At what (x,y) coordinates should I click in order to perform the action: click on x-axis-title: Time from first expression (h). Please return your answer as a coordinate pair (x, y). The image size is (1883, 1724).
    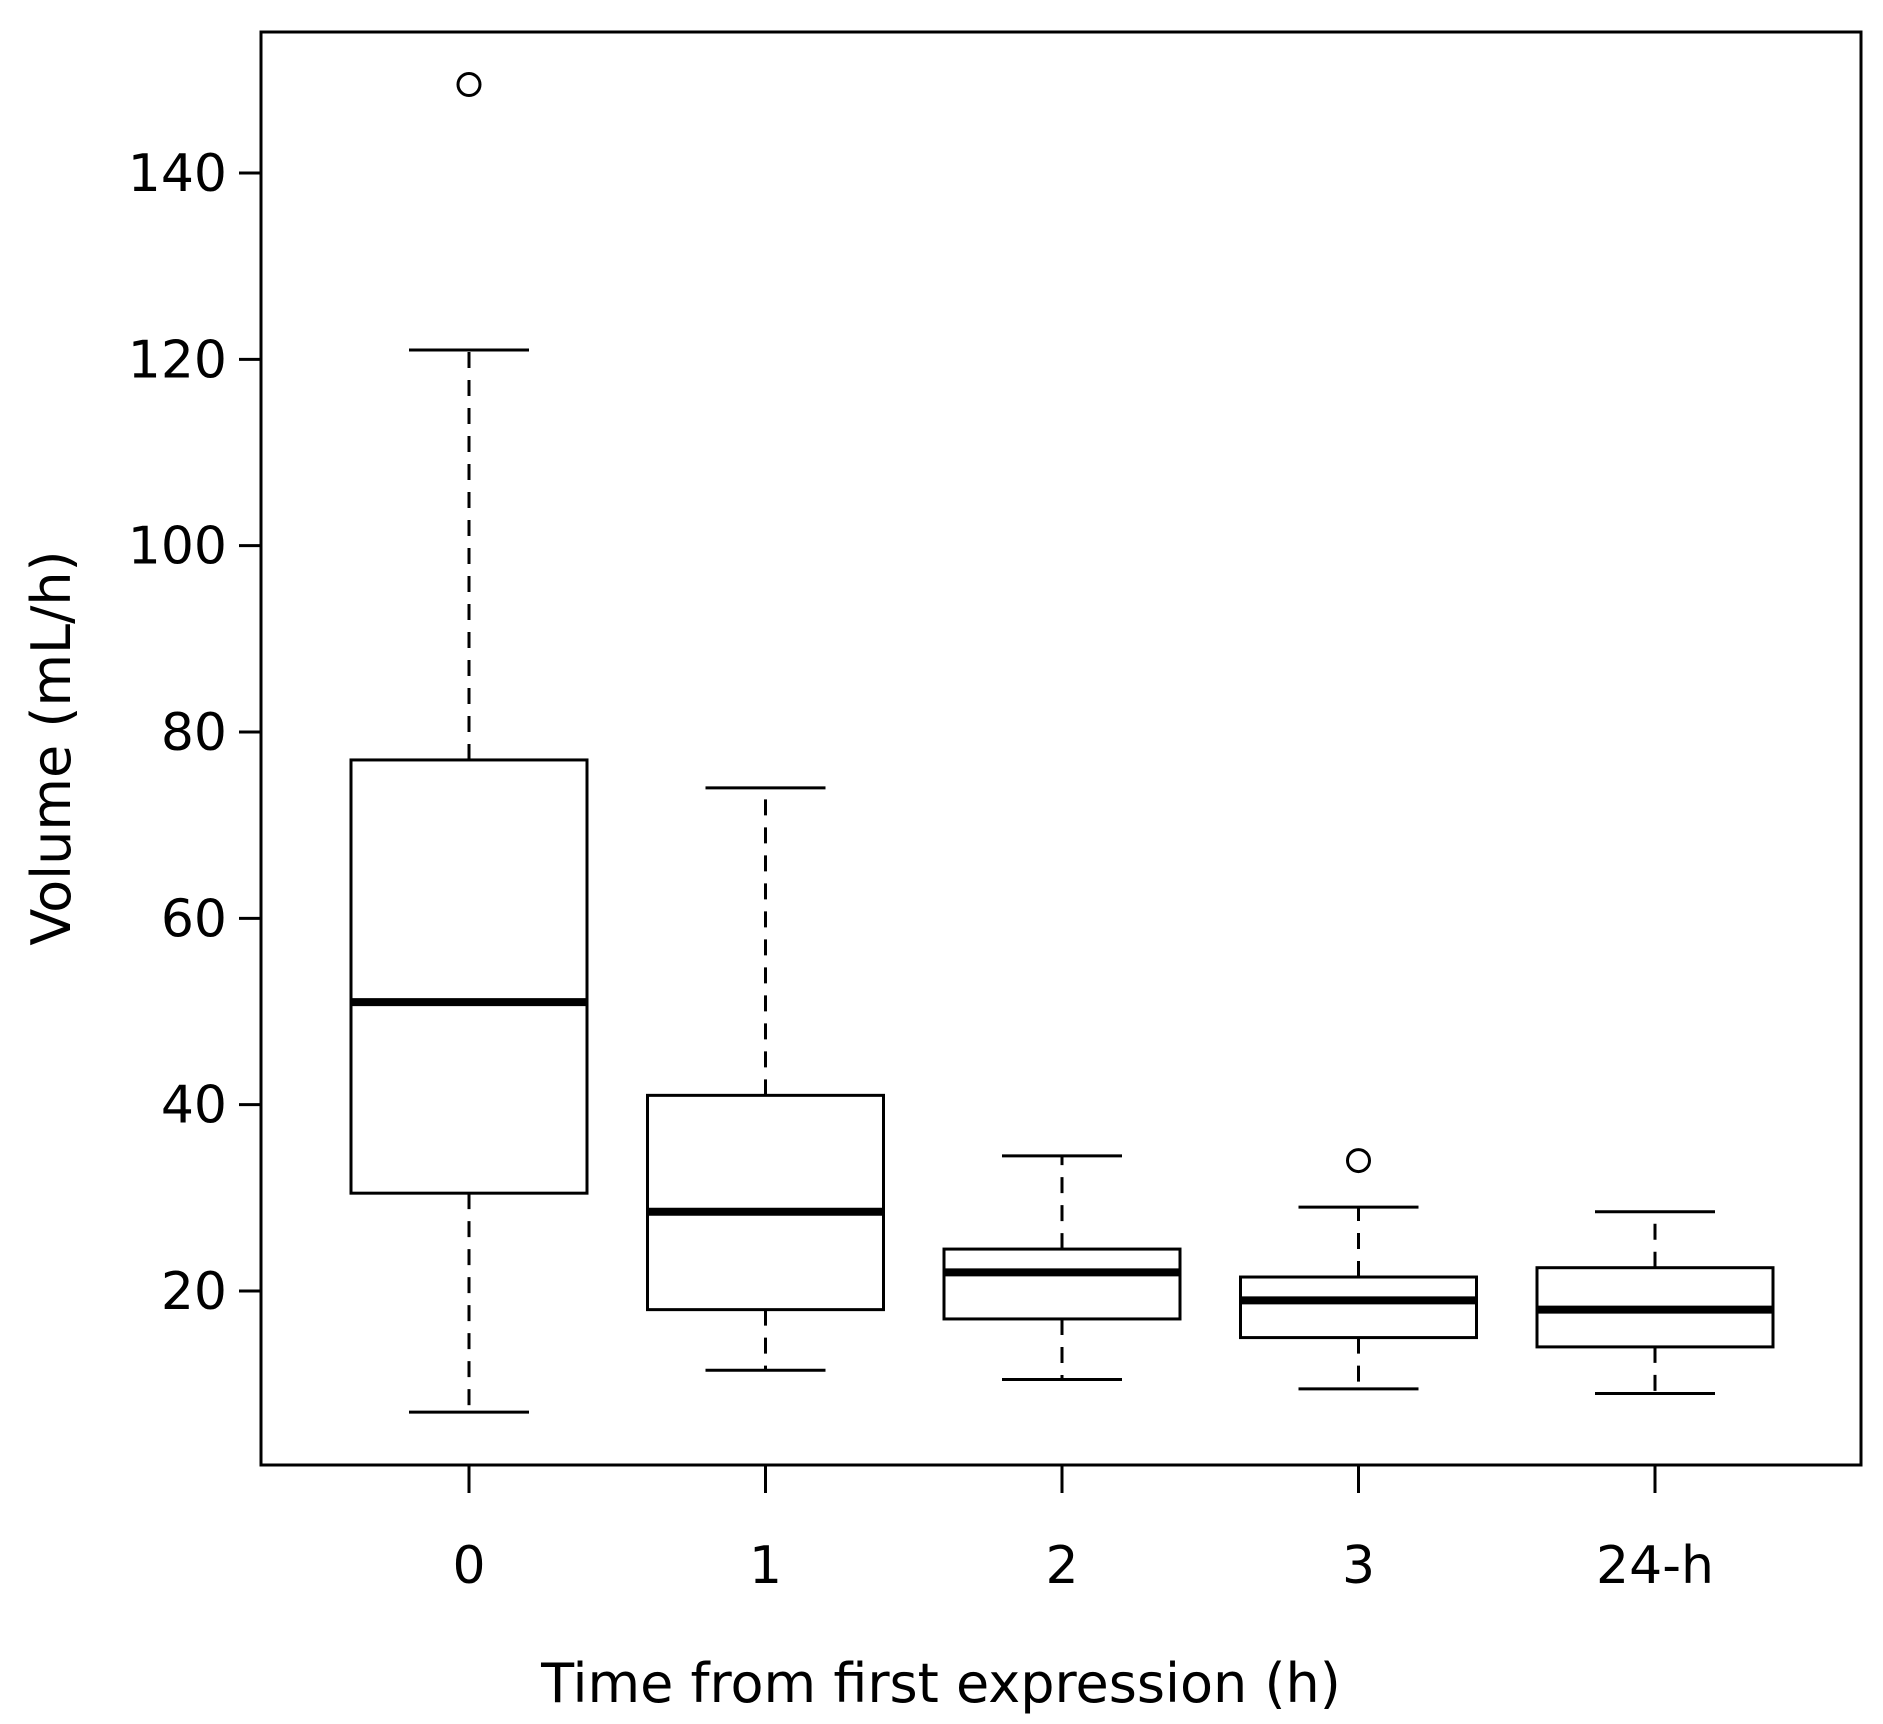
    Looking at the image, I should click on (940, 1683).